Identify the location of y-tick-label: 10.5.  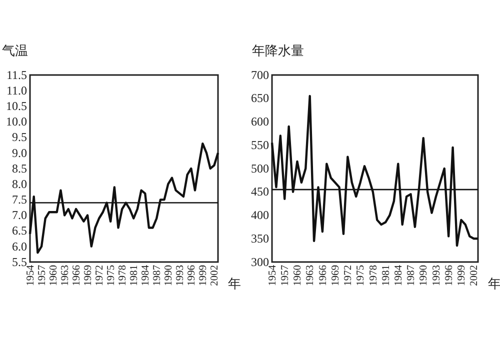
(16, 106).